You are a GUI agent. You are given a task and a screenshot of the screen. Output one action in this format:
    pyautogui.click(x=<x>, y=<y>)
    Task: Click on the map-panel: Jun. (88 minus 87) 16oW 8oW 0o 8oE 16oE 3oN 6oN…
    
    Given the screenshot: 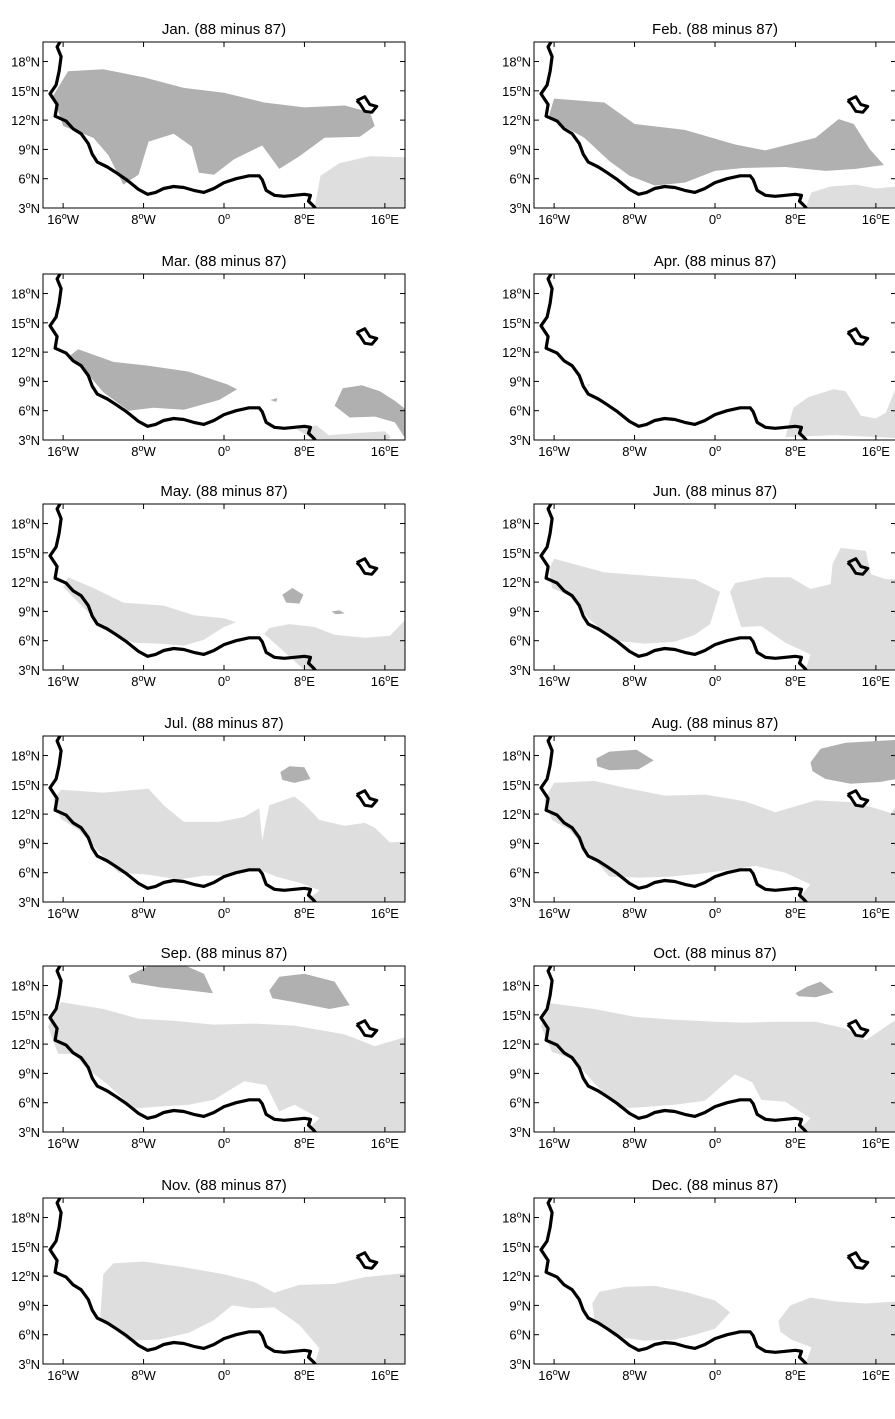 What is the action you would take?
    pyautogui.click(x=698, y=586)
    